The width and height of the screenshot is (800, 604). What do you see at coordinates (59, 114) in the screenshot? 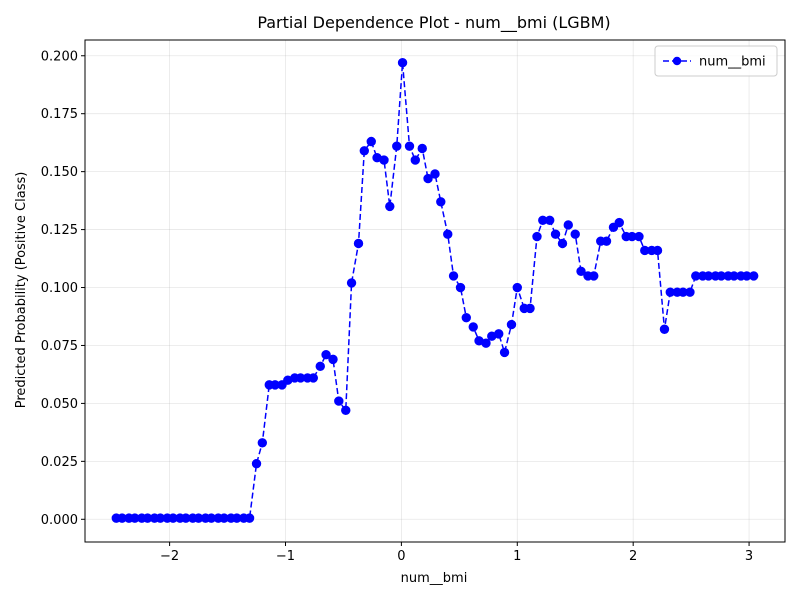
I see `y-tick-label: 0.175` at bounding box center [59, 114].